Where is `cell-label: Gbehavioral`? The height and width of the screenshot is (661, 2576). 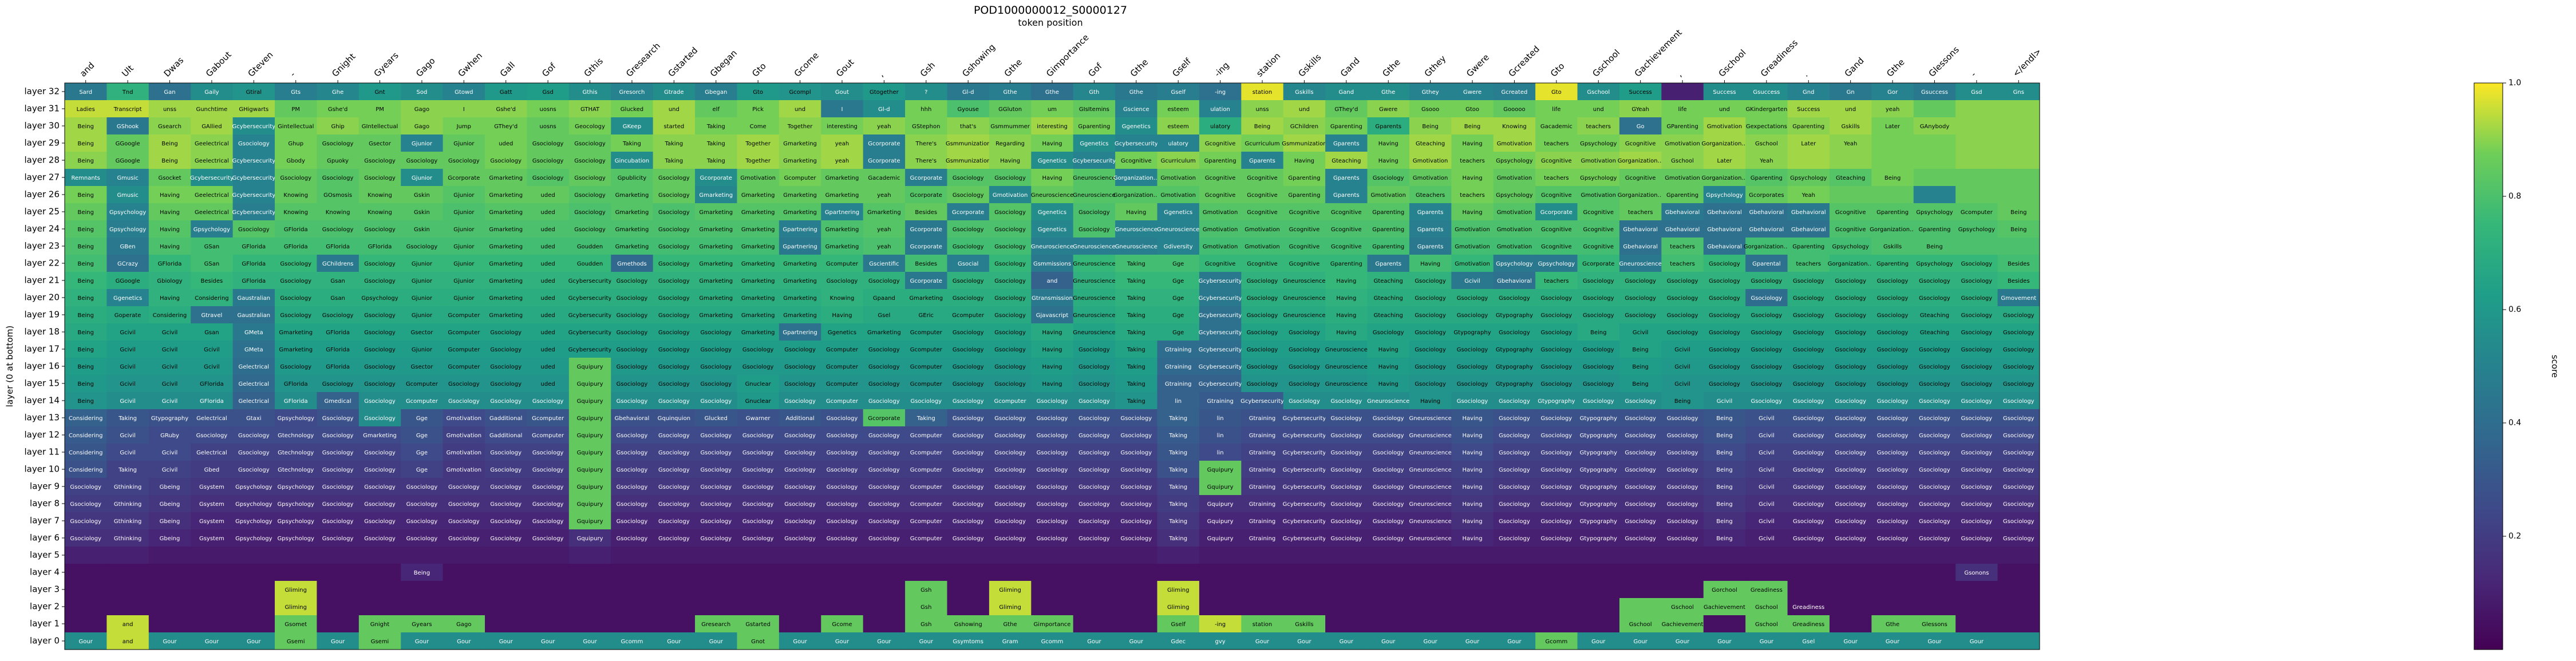
cell-label: Gbehavioral is located at coordinates (1640, 247).